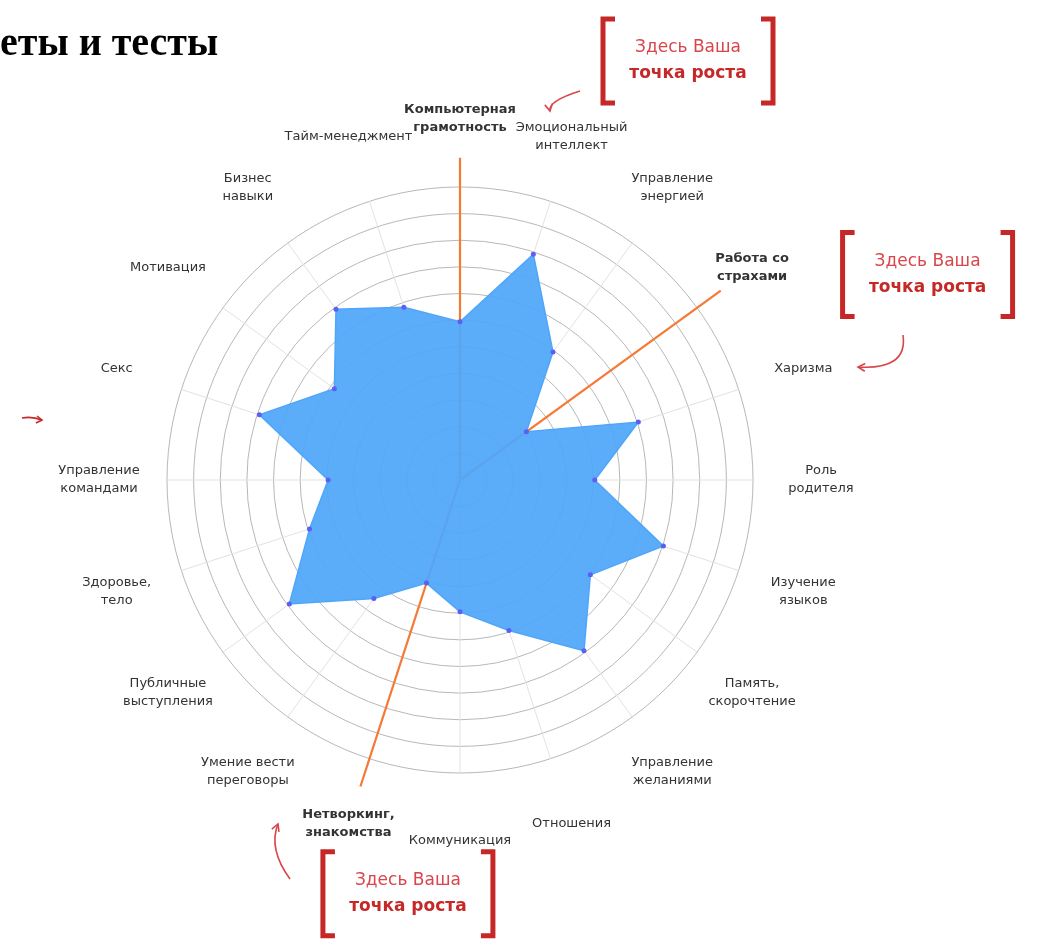 This screenshot has width=1041, height=942. I want to click on spoke-label: Бизнес навыки, so click(248, 187).